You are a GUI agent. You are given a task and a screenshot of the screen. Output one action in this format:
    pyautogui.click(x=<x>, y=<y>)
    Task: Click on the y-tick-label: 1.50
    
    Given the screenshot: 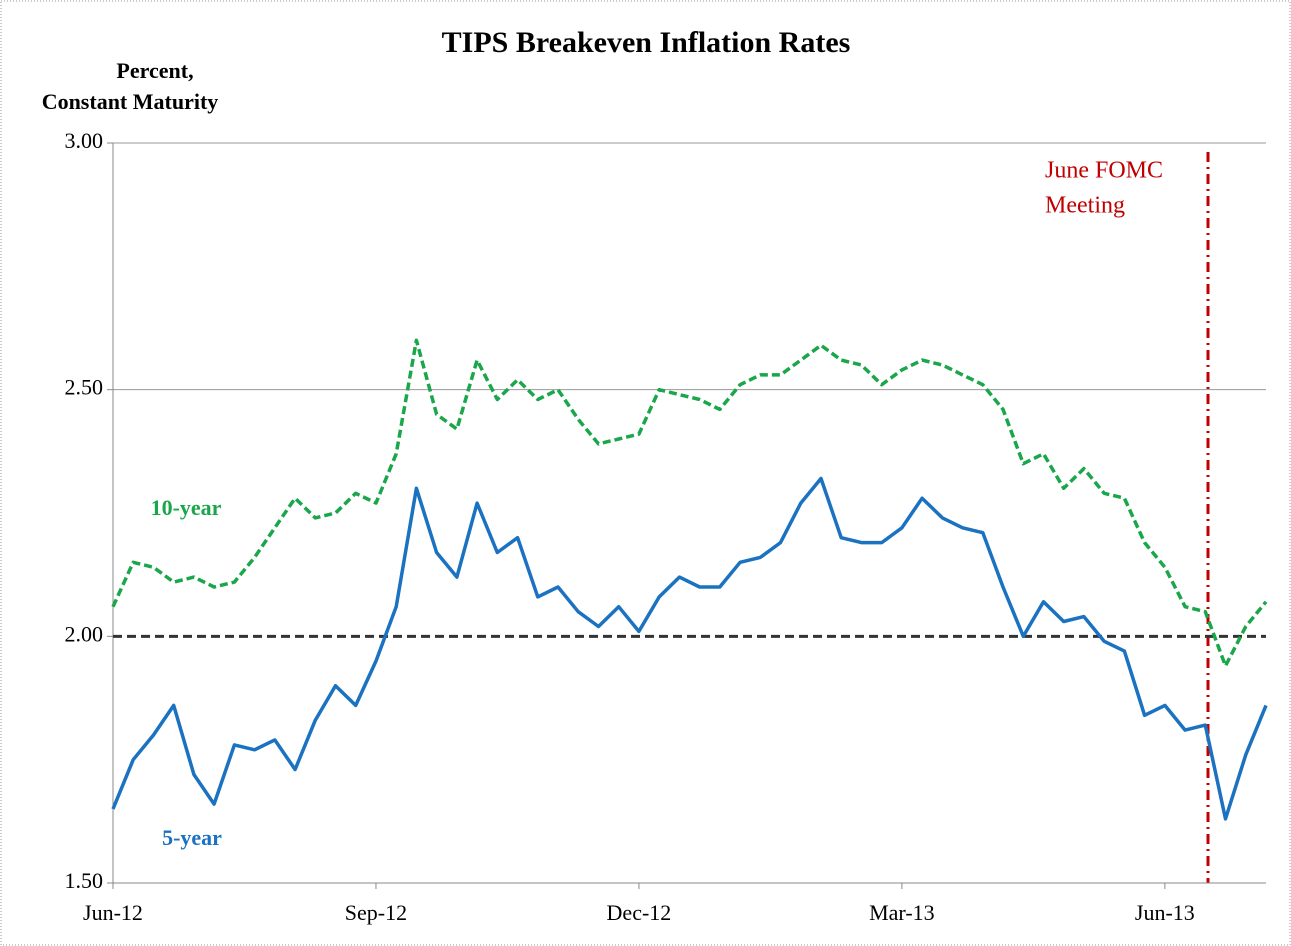 What is the action you would take?
    pyautogui.click(x=84, y=880)
    